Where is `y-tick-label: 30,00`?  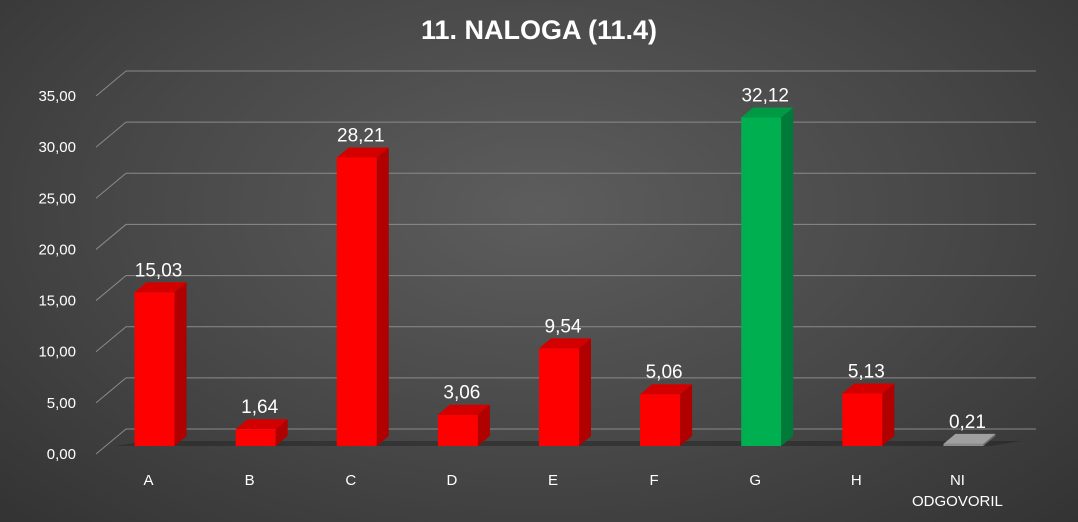 y-tick-label: 30,00 is located at coordinates (57, 147).